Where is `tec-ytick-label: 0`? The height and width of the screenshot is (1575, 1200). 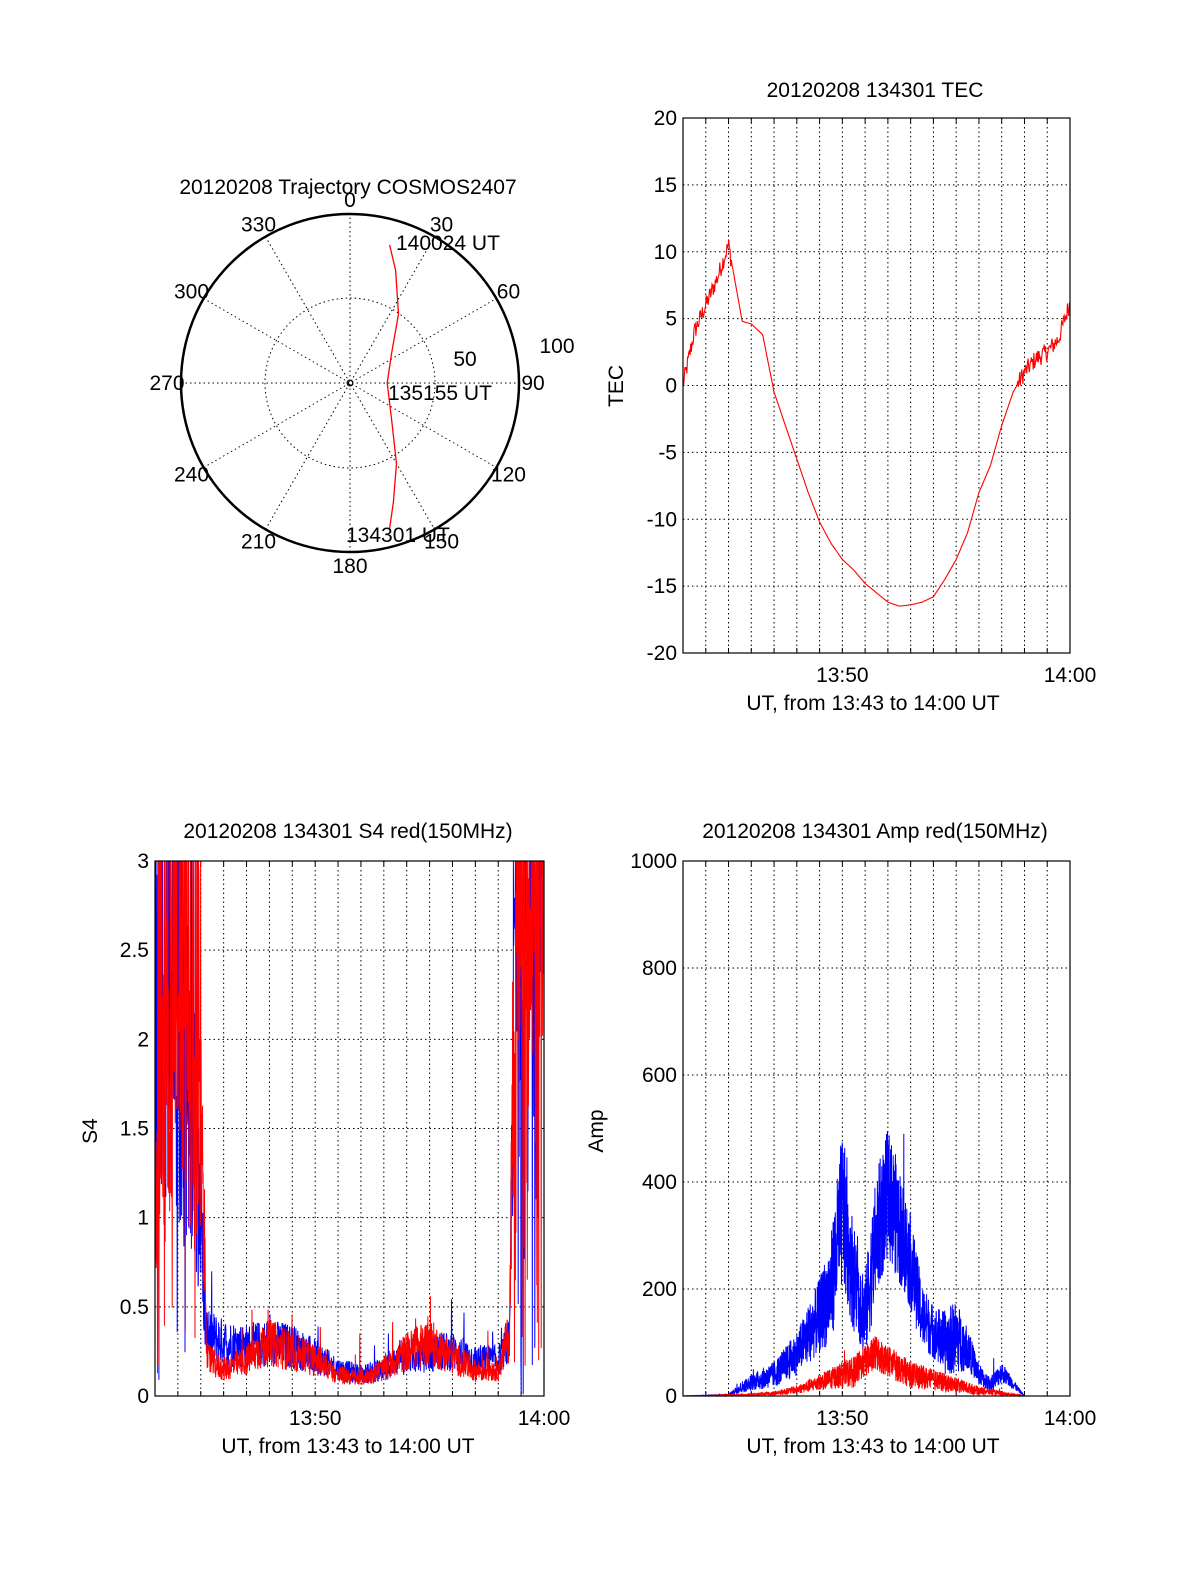
tec-ytick-label: 0 is located at coordinates (671, 386).